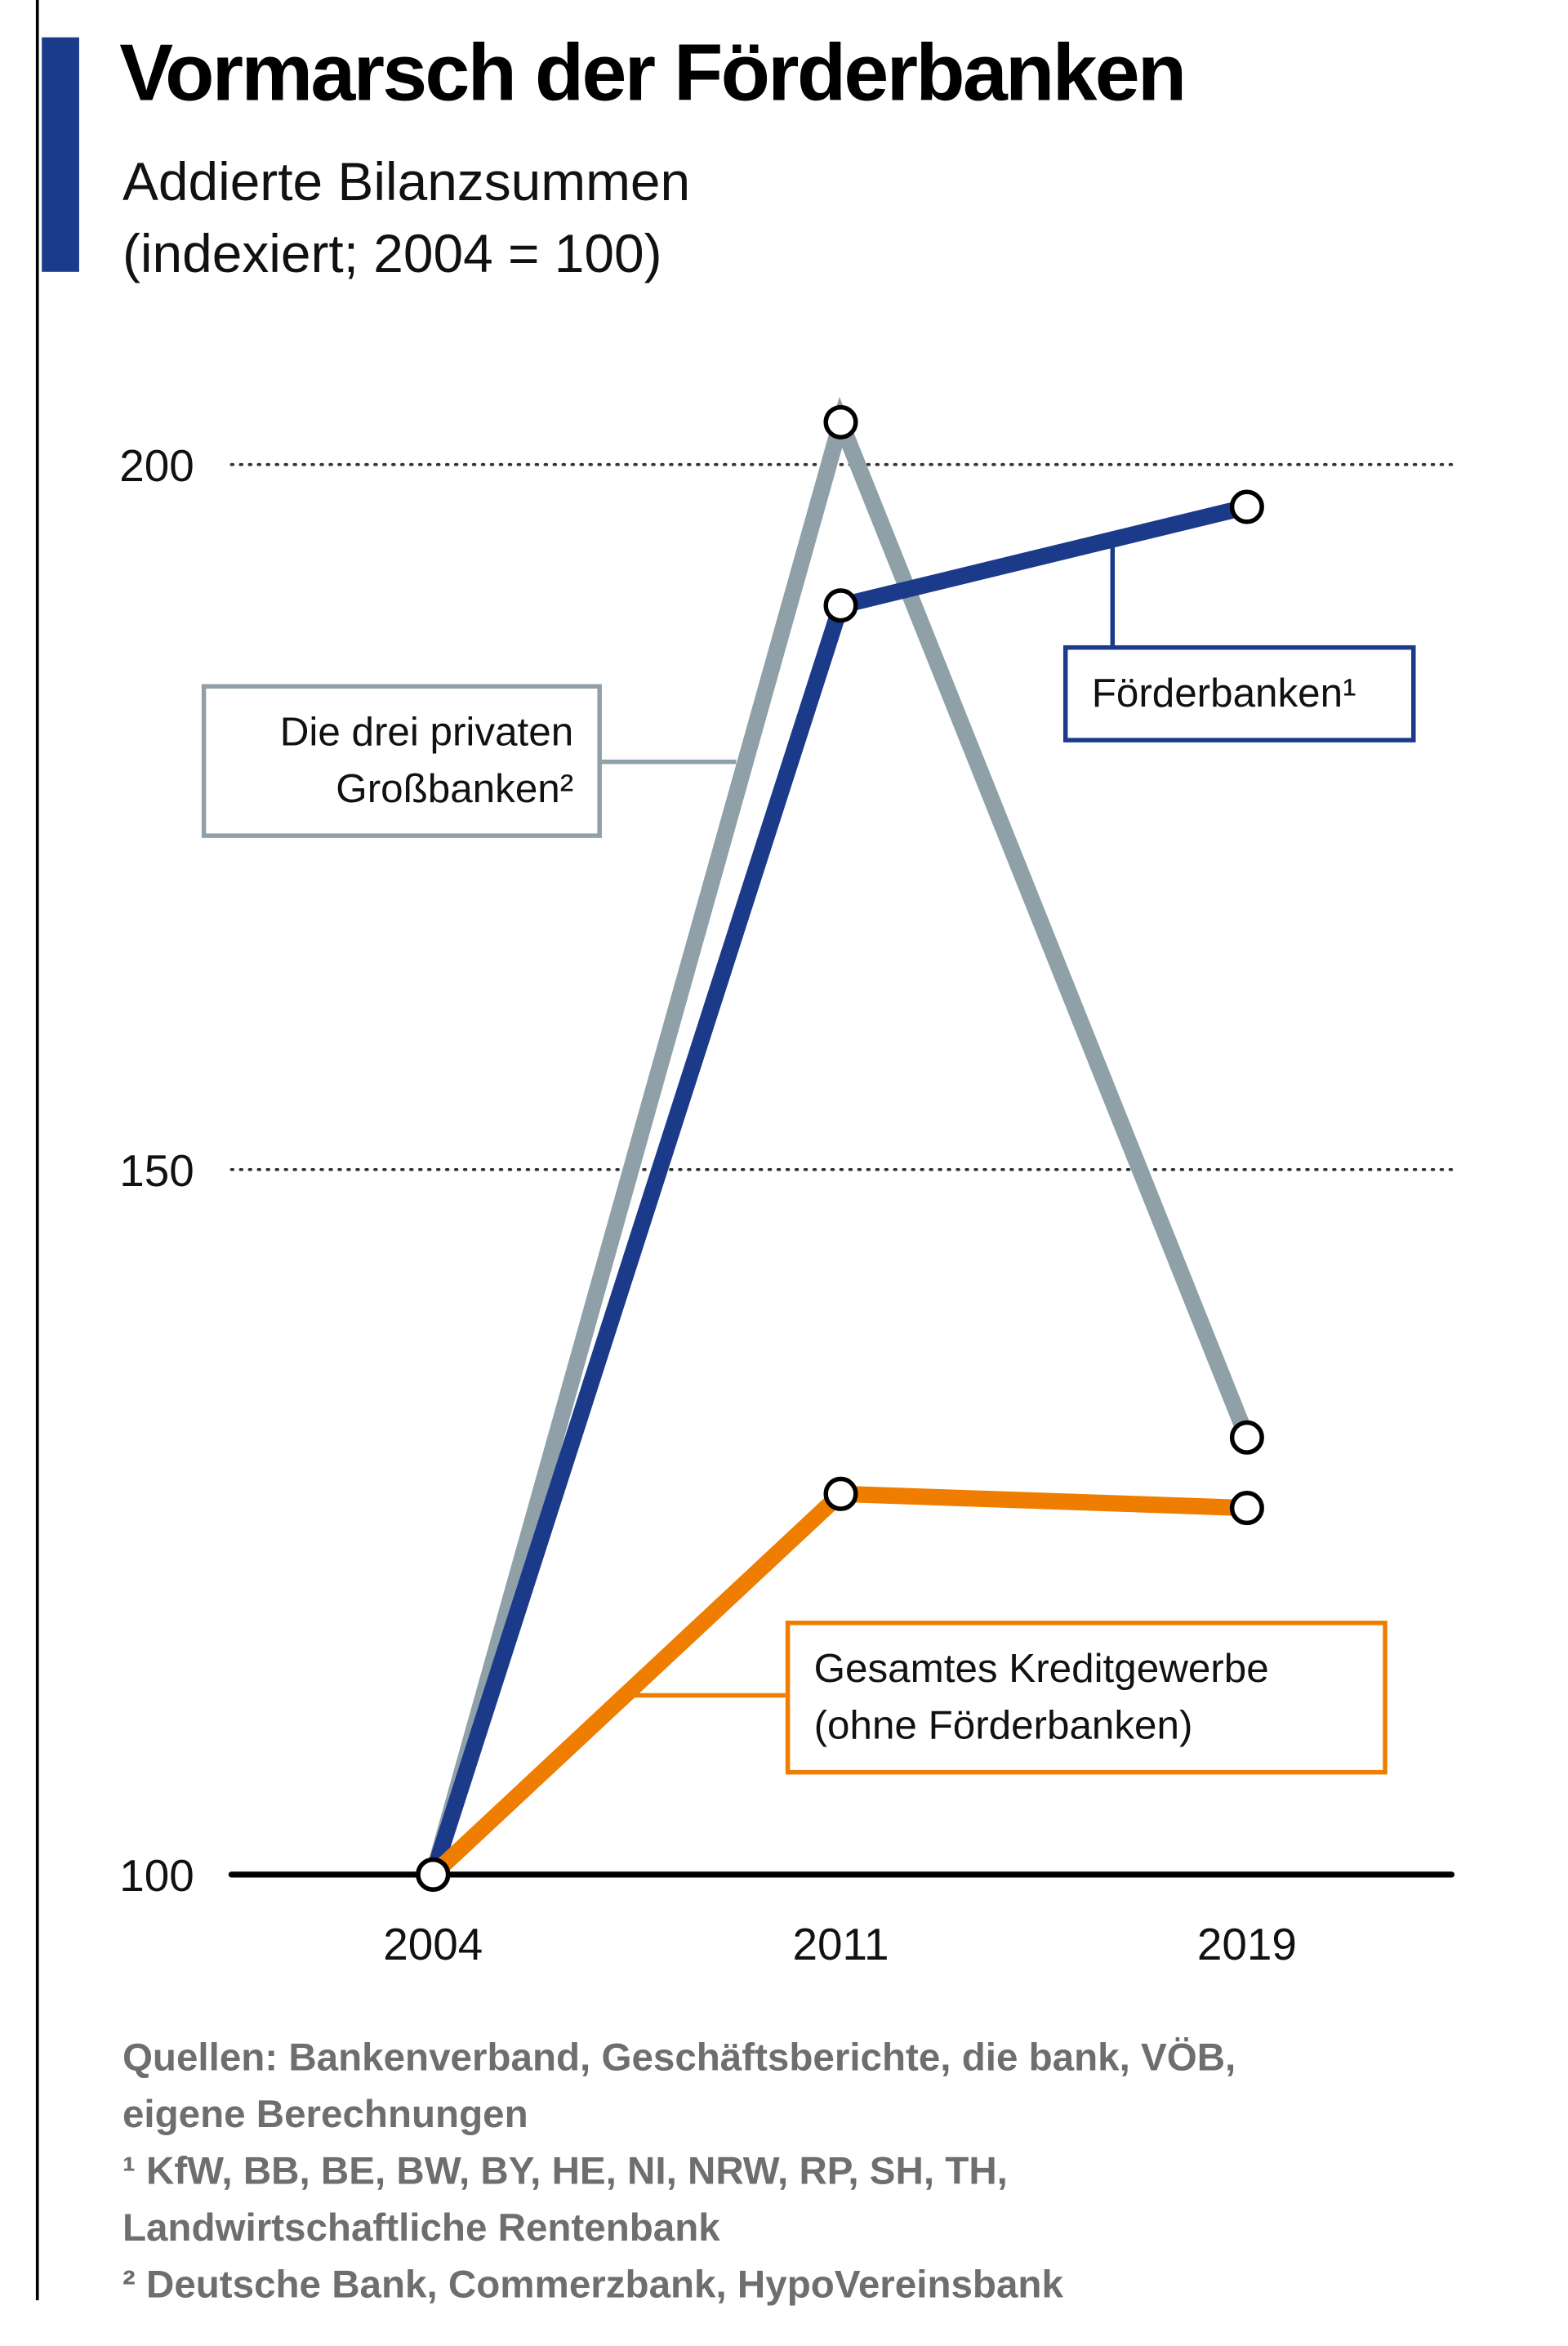 The width and height of the screenshot is (1568, 2346). I want to click on legend-label: Die drei privaten Großbanken², so click(401, 761).